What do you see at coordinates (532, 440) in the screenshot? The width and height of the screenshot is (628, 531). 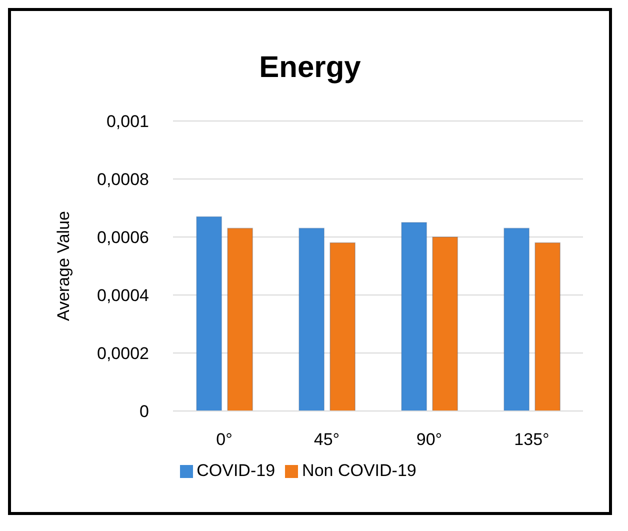 I see `x-tick-label: 135°` at bounding box center [532, 440].